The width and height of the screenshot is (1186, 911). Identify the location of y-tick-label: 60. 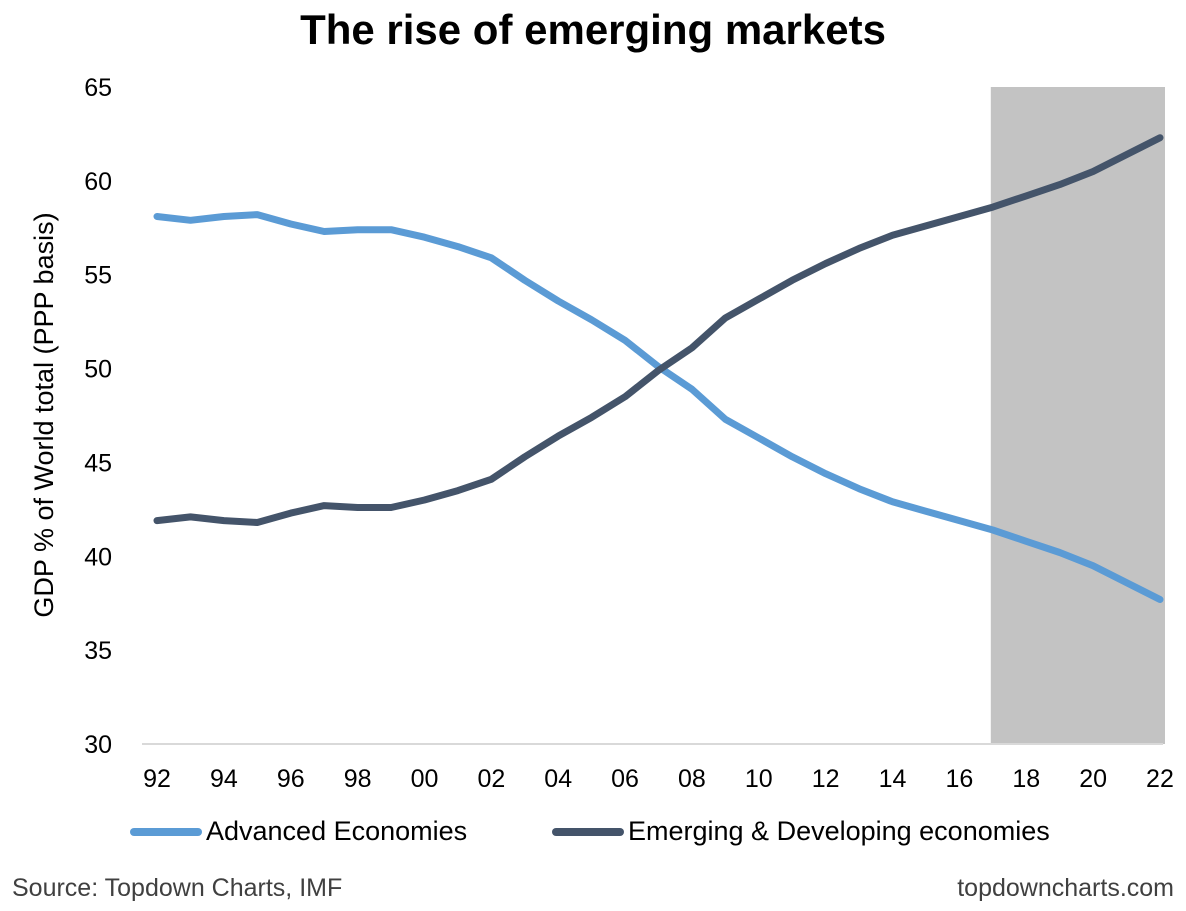
(98, 182).